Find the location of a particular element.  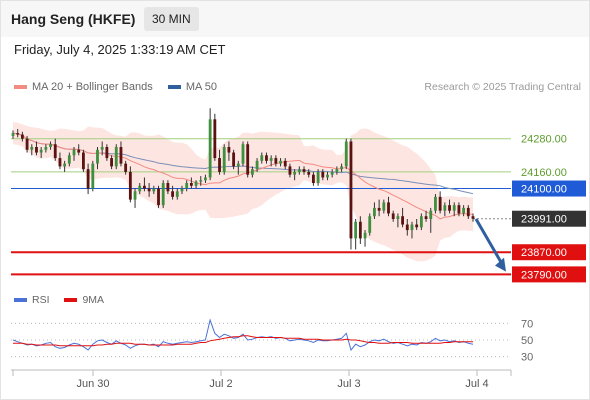

interval-button: 30 MIN is located at coordinates (171, 19).